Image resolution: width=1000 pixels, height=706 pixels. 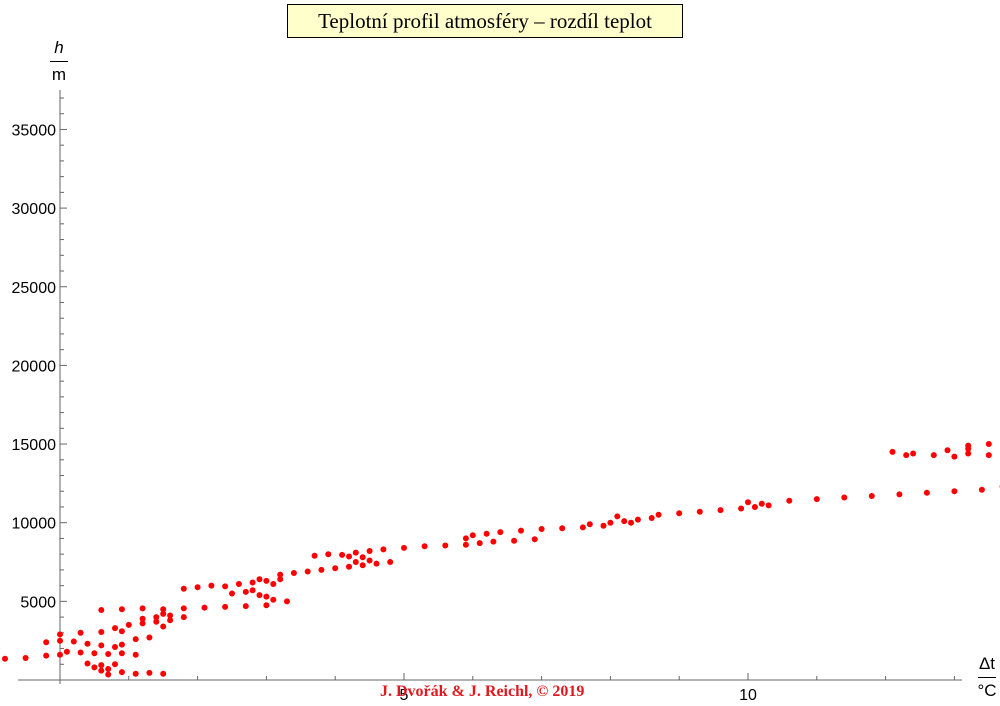 What do you see at coordinates (34, 209) in the screenshot?
I see `y-tick-label: 30000` at bounding box center [34, 209].